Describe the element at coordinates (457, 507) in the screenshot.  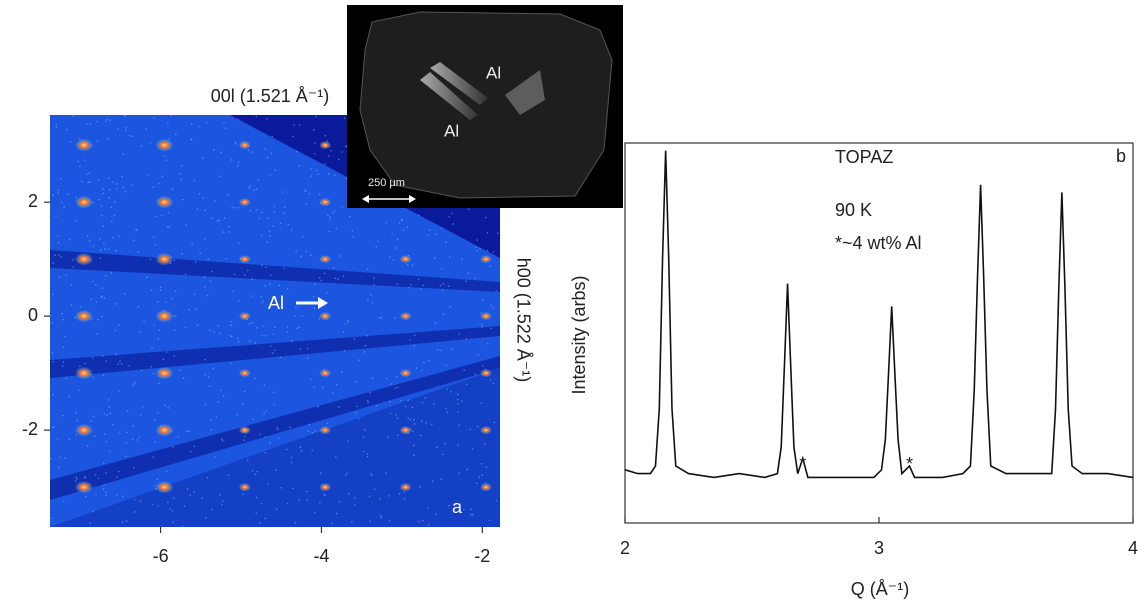
I see `panel-label: a` at that location.